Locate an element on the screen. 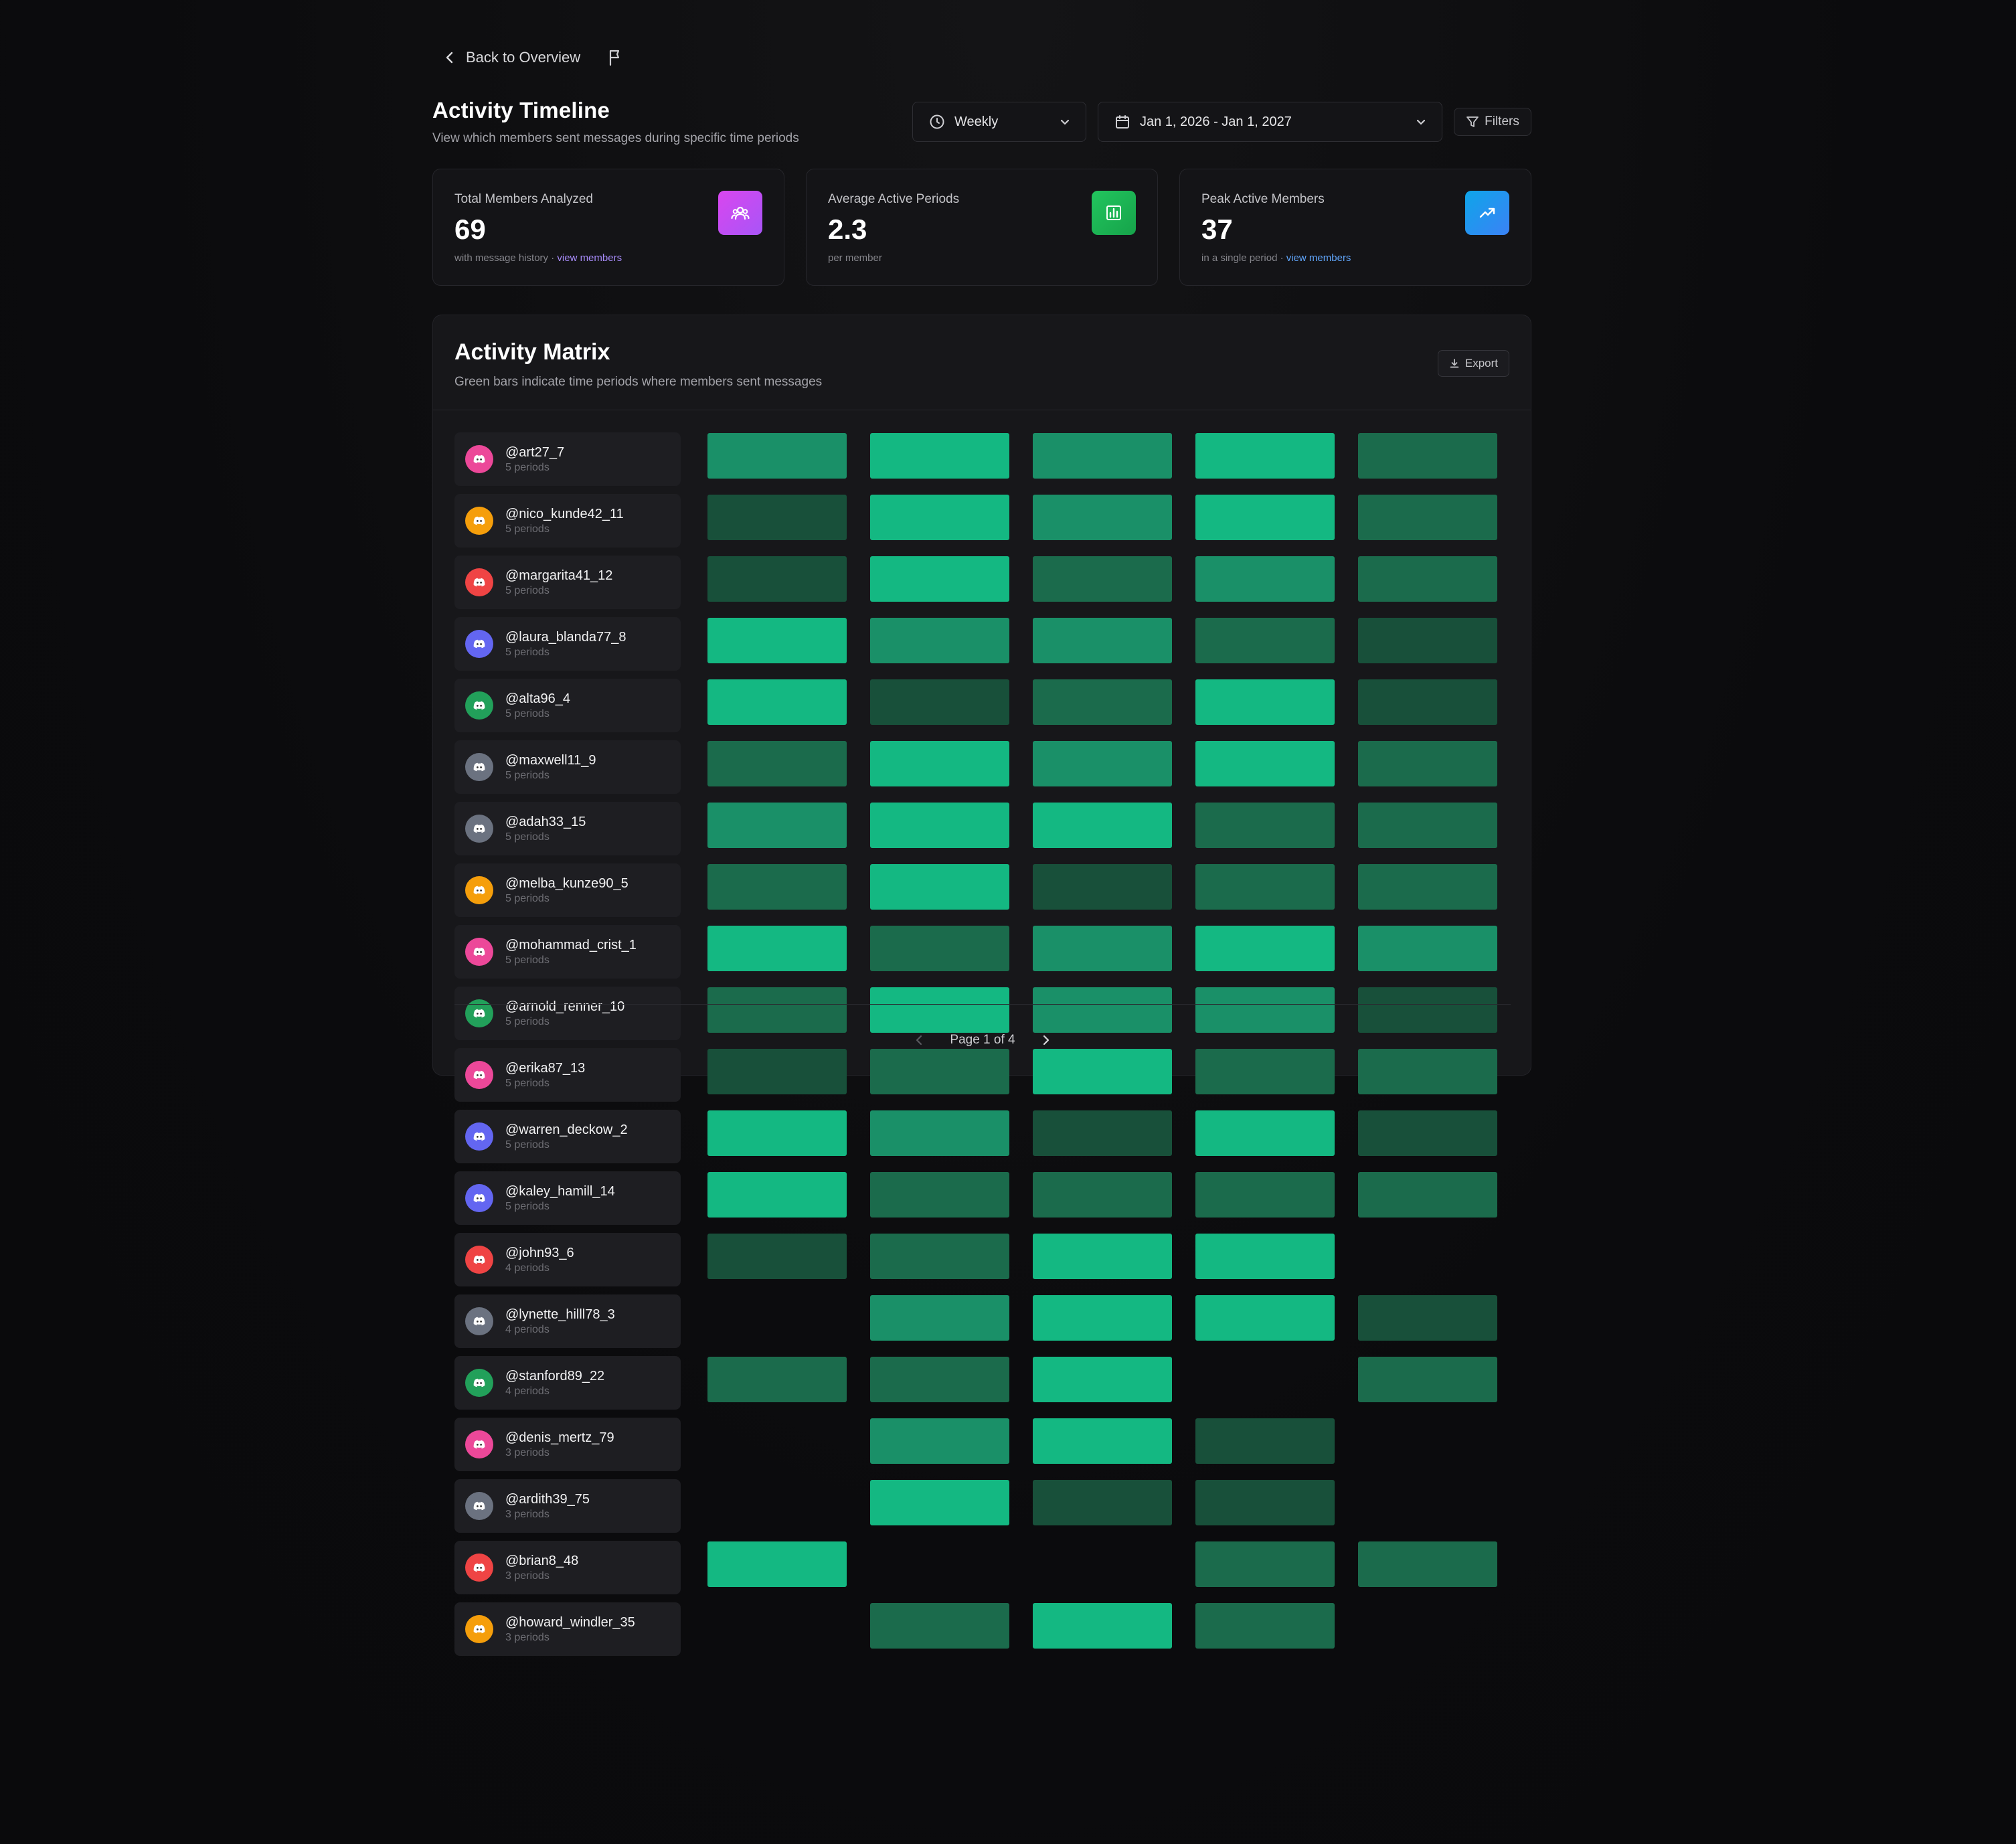  member-item: @erika87_13 5 periods is located at coordinates (567, 1075).